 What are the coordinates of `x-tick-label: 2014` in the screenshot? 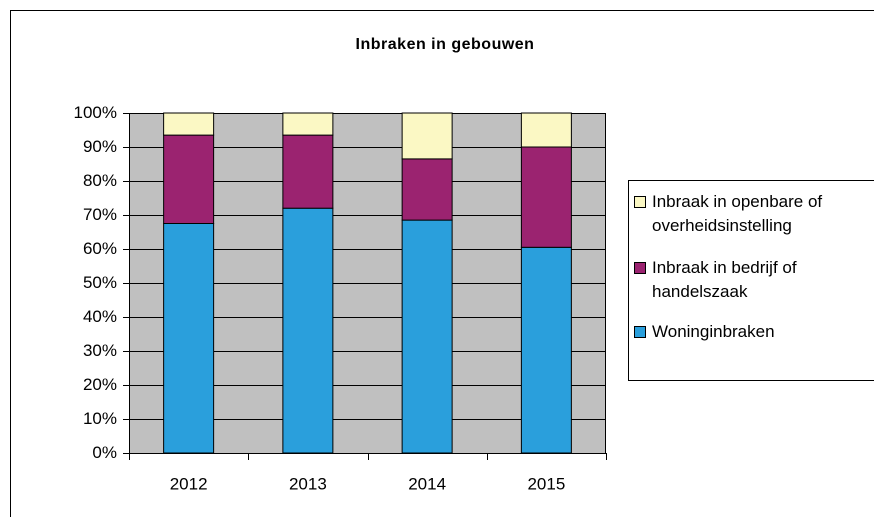 It's located at (427, 483).